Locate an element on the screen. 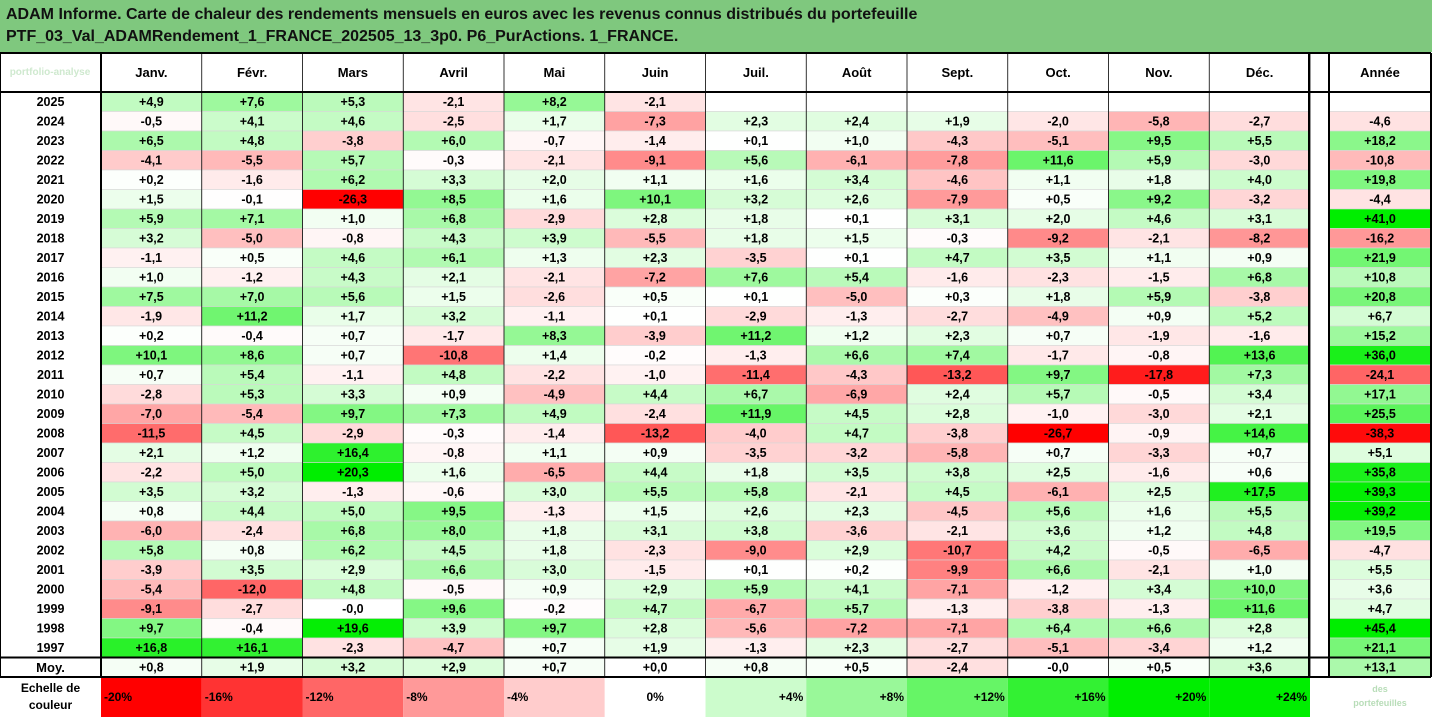 This screenshot has height=718, width=1432. average-value: +0,5 is located at coordinates (1159, 667).